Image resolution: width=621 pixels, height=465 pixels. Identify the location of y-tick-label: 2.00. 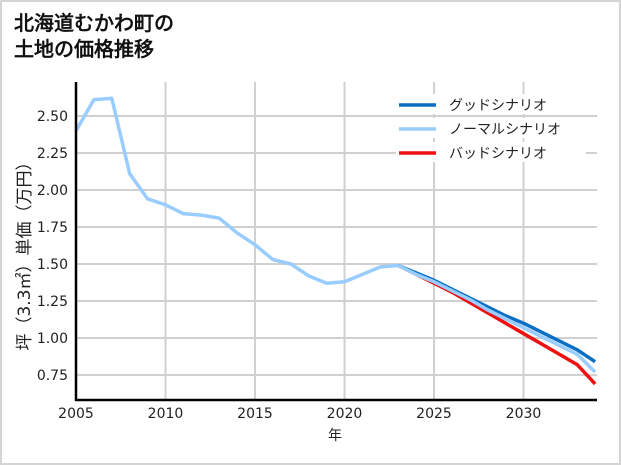
(52, 191).